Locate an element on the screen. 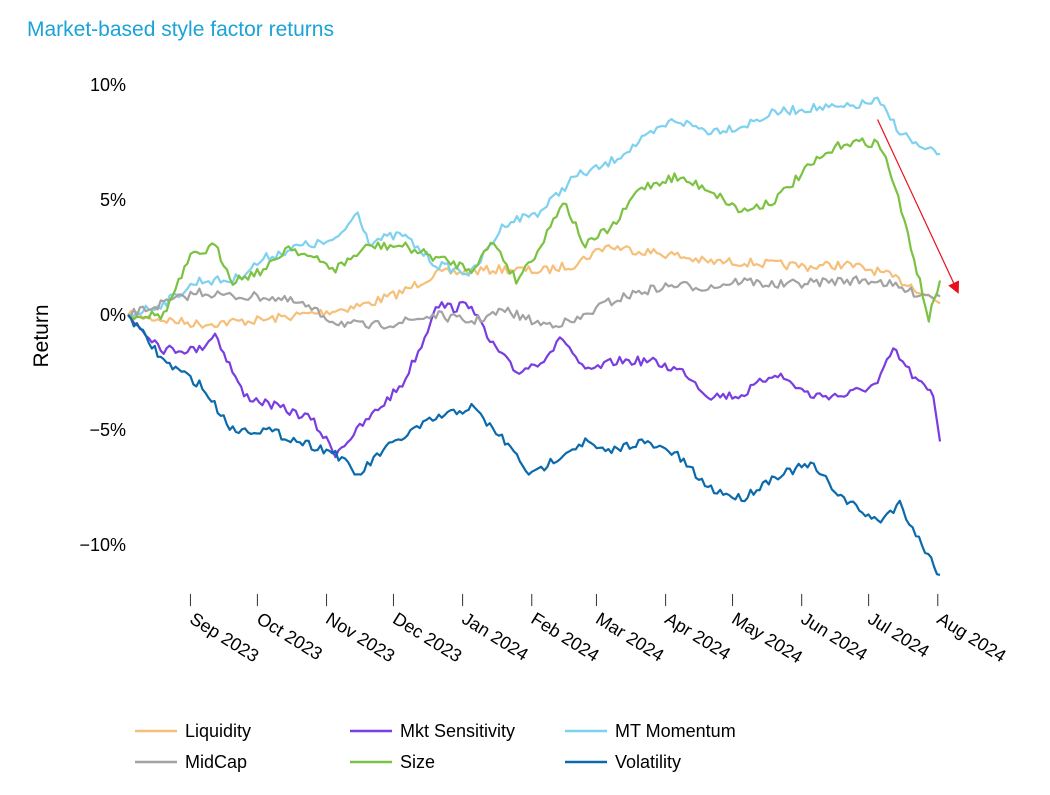 The height and width of the screenshot is (795, 1050). y-axis-ticks: 10% 5% 0% −5% −10% is located at coordinates (102, 315).